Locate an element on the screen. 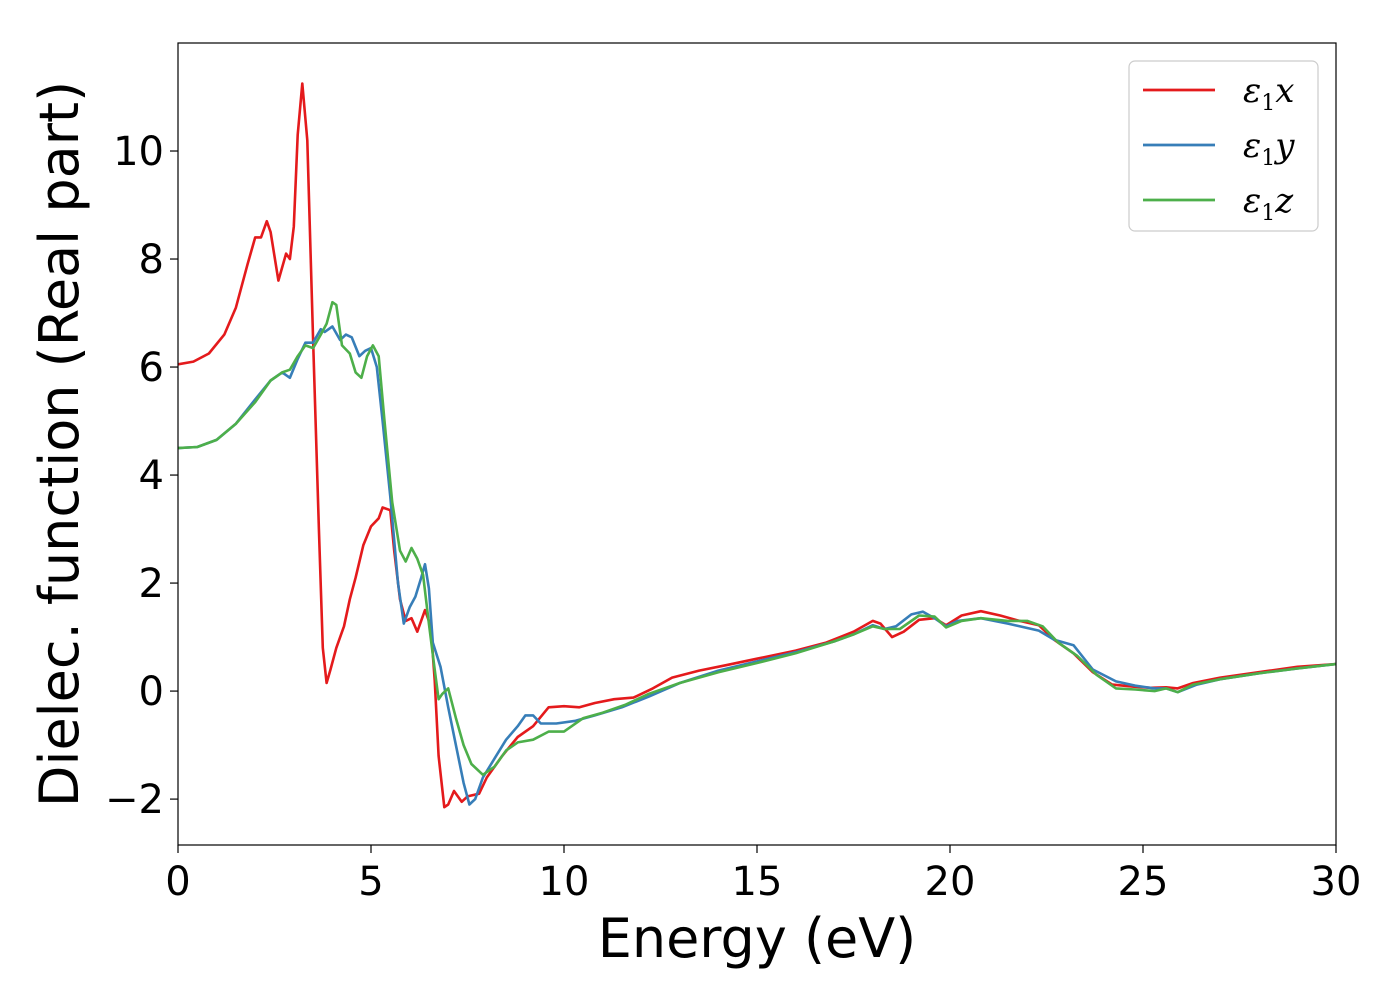 This screenshot has width=1400, height=1000. legend-label: ε1y is located at coordinates (1269, 148).